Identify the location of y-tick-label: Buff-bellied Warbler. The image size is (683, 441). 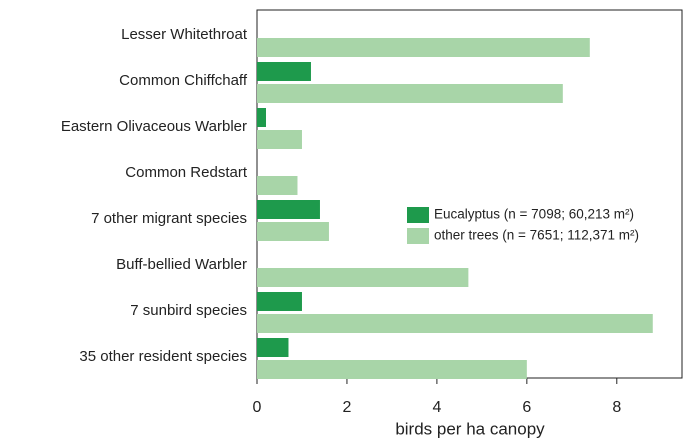
(181, 264).